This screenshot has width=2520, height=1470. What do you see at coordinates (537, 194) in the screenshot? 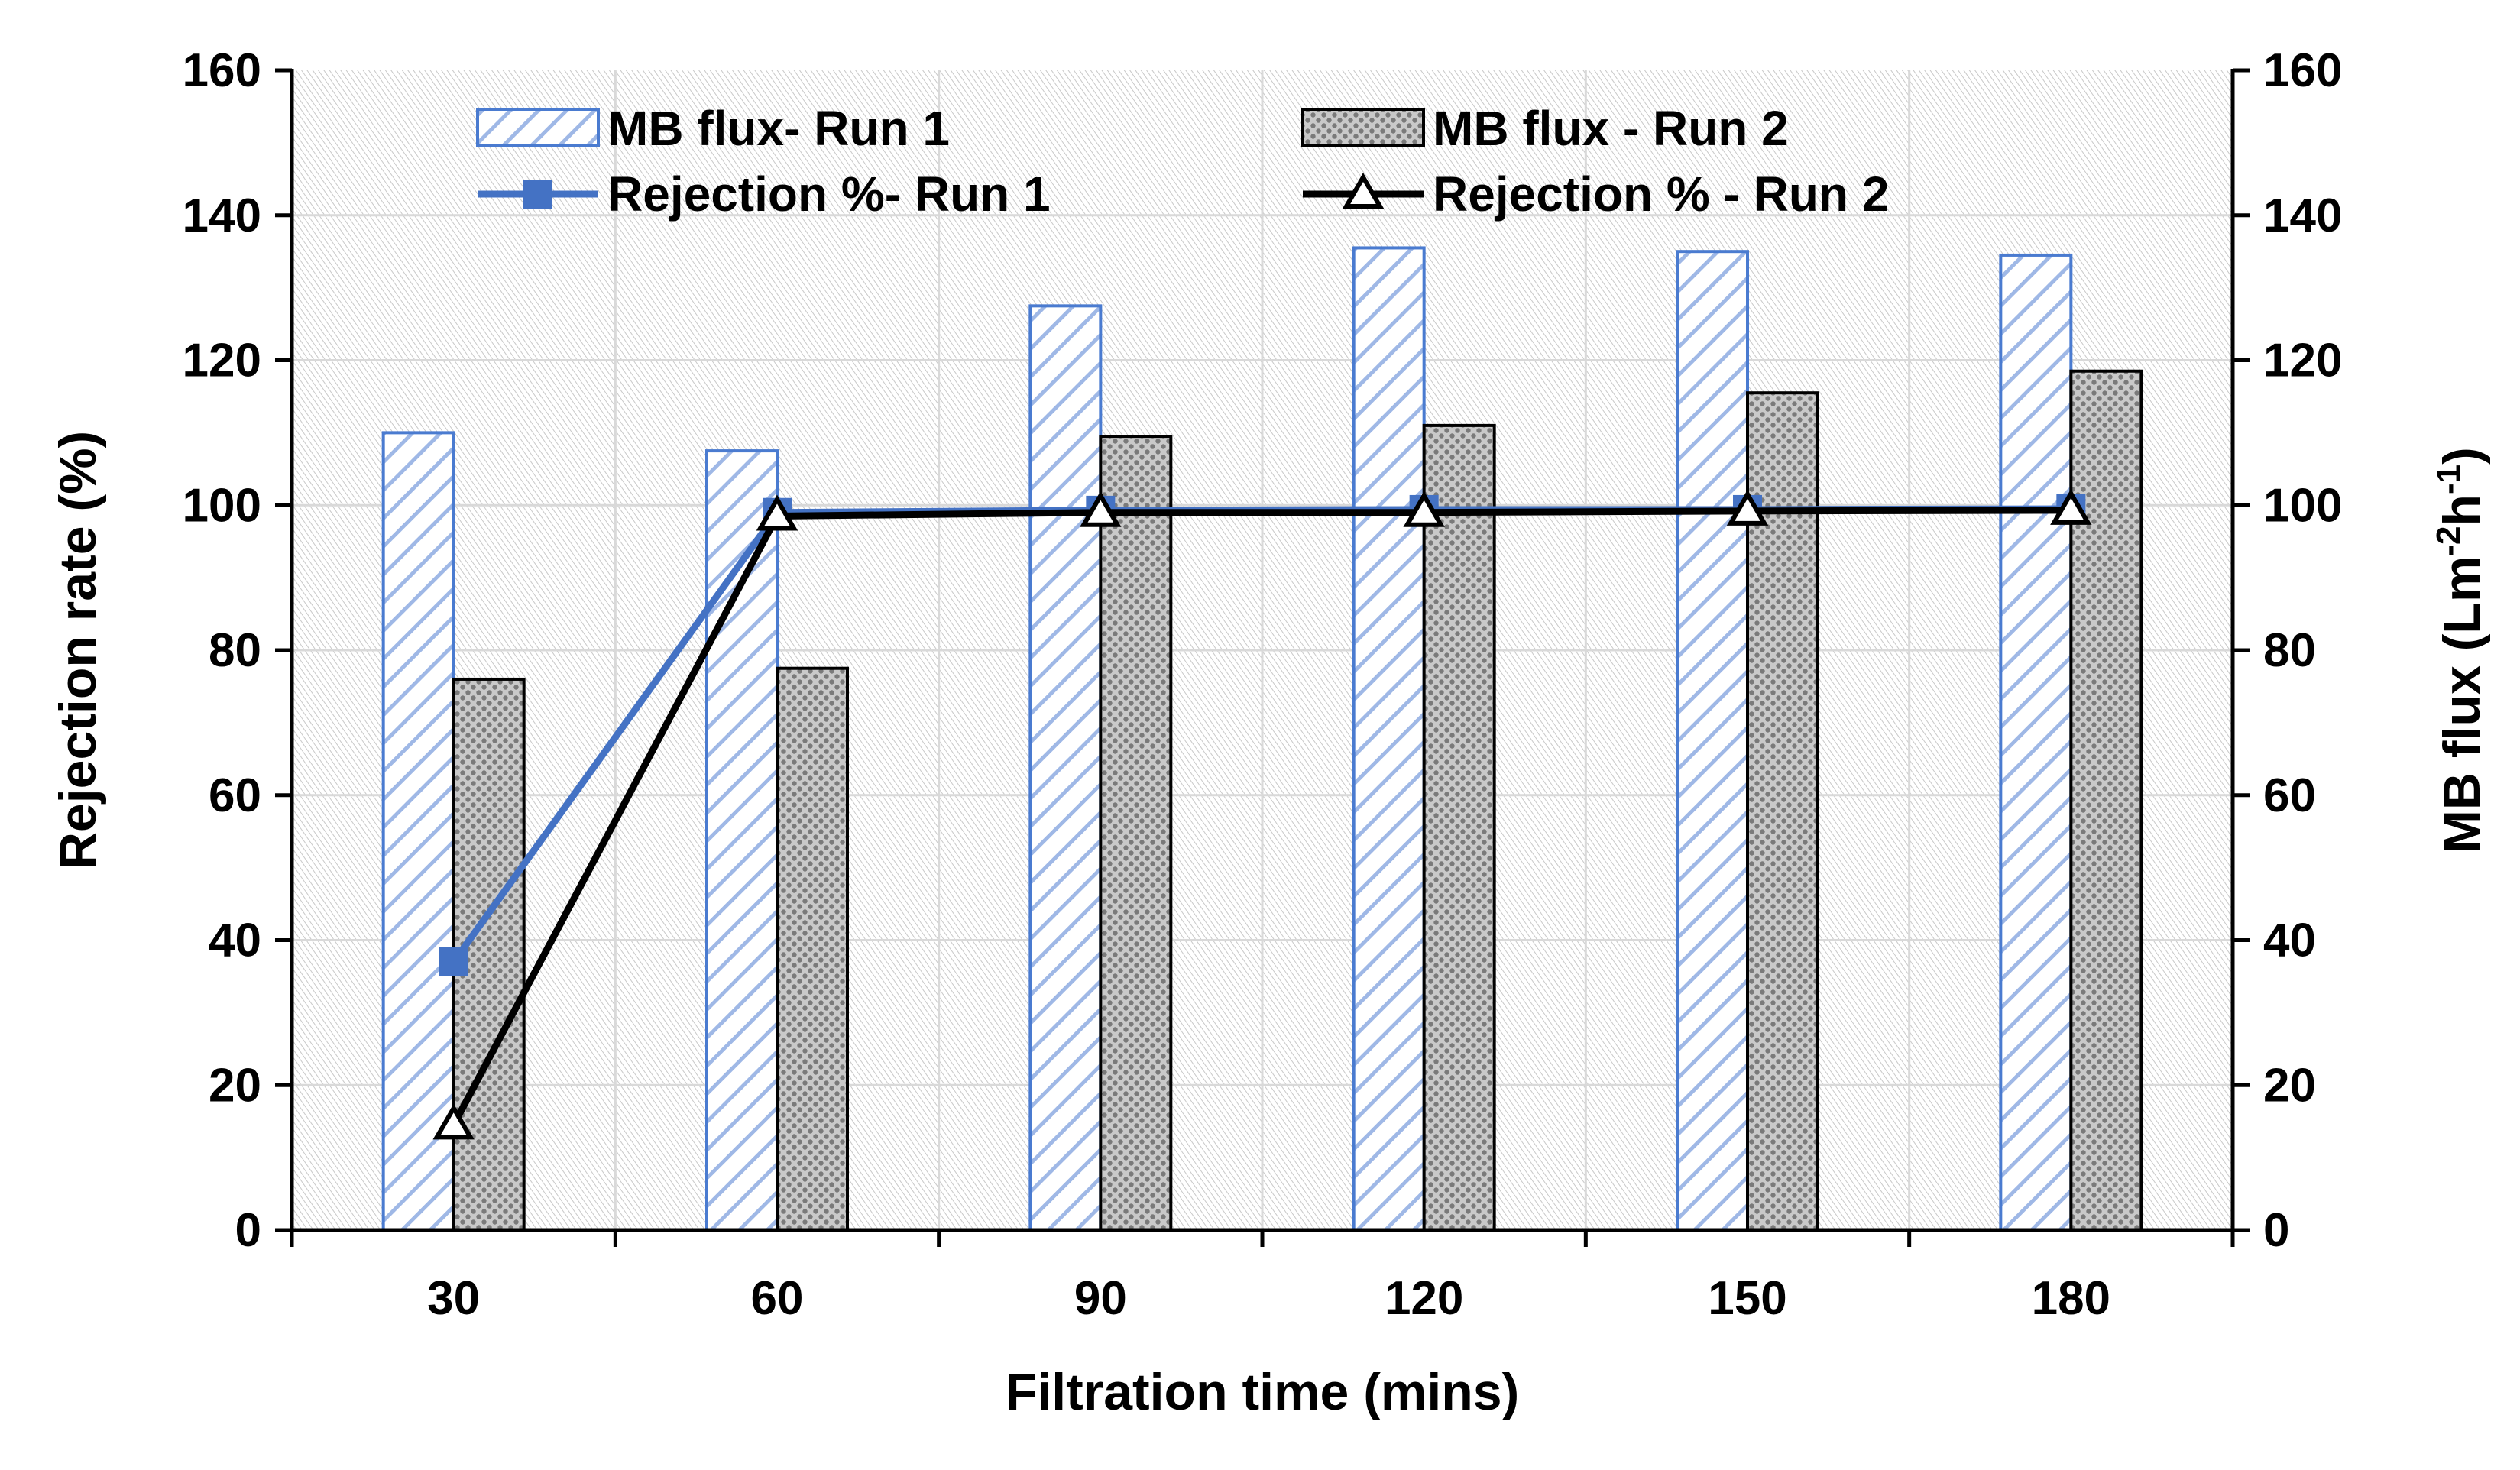
I see `legend-marker-rejection-run1` at bounding box center [537, 194].